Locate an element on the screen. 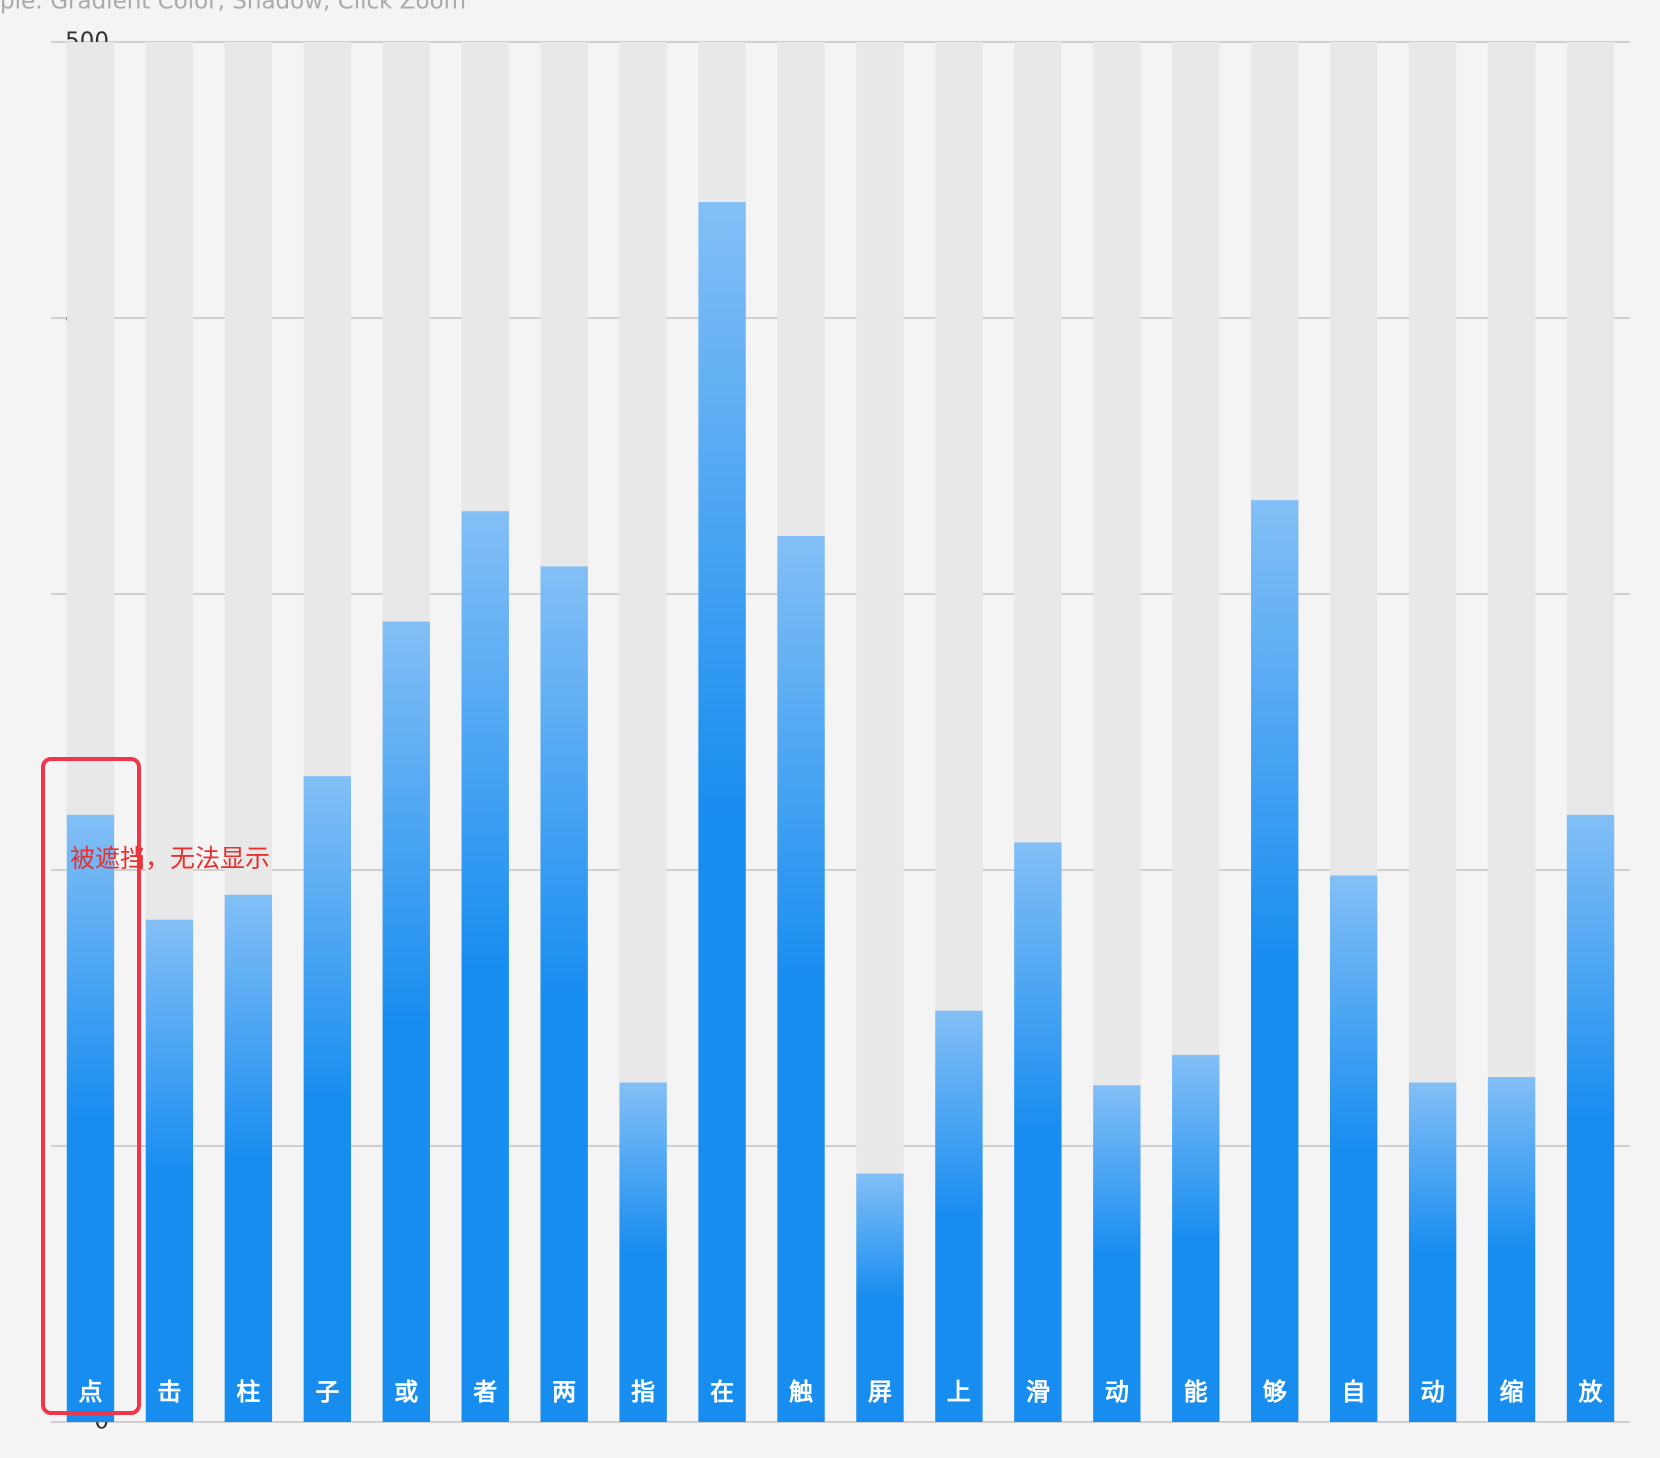 The image size is (1660, 1458). x-tick-label: 者 is located at coordinates (485, 1392).